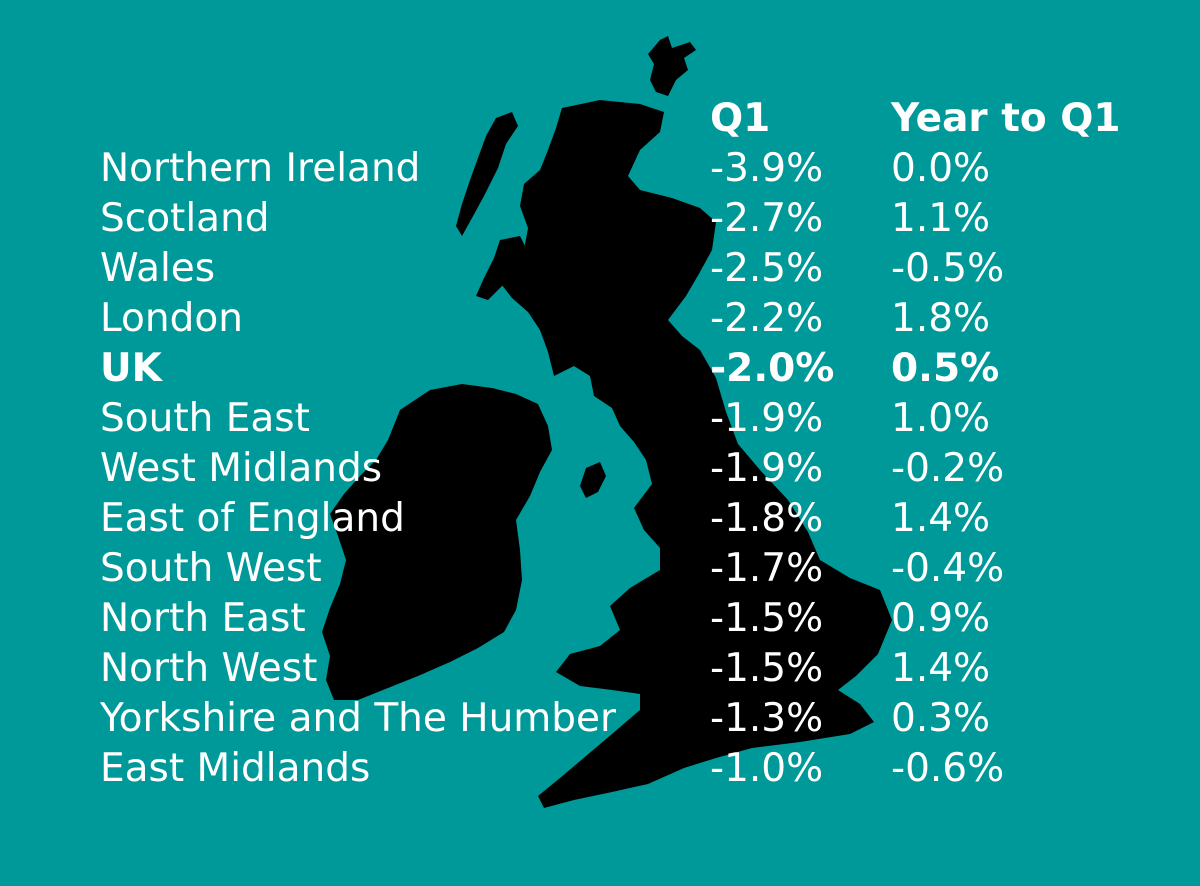  I want to click on region-name: South West, so click(211, 568).